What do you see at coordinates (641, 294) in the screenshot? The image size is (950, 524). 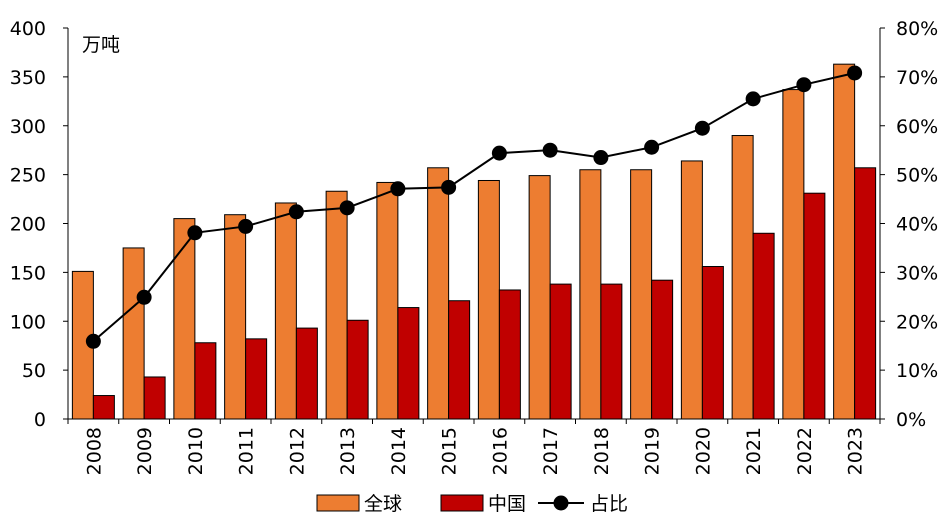 I see `bar-global-2019` at bounding box center [641, 294].